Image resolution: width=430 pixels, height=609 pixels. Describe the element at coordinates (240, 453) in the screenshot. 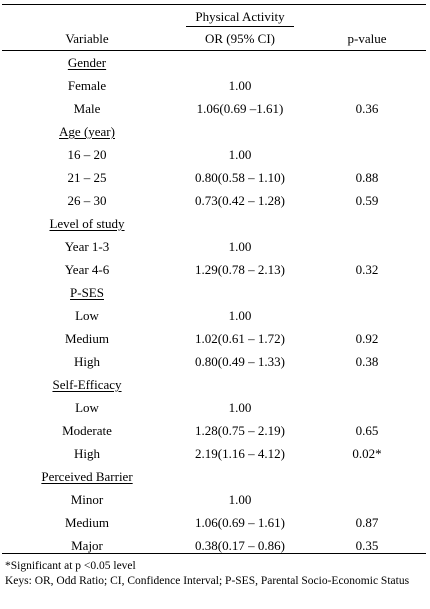

I see `row-odds-ratio: 2.19(1.16 – 4.12)` at that location.